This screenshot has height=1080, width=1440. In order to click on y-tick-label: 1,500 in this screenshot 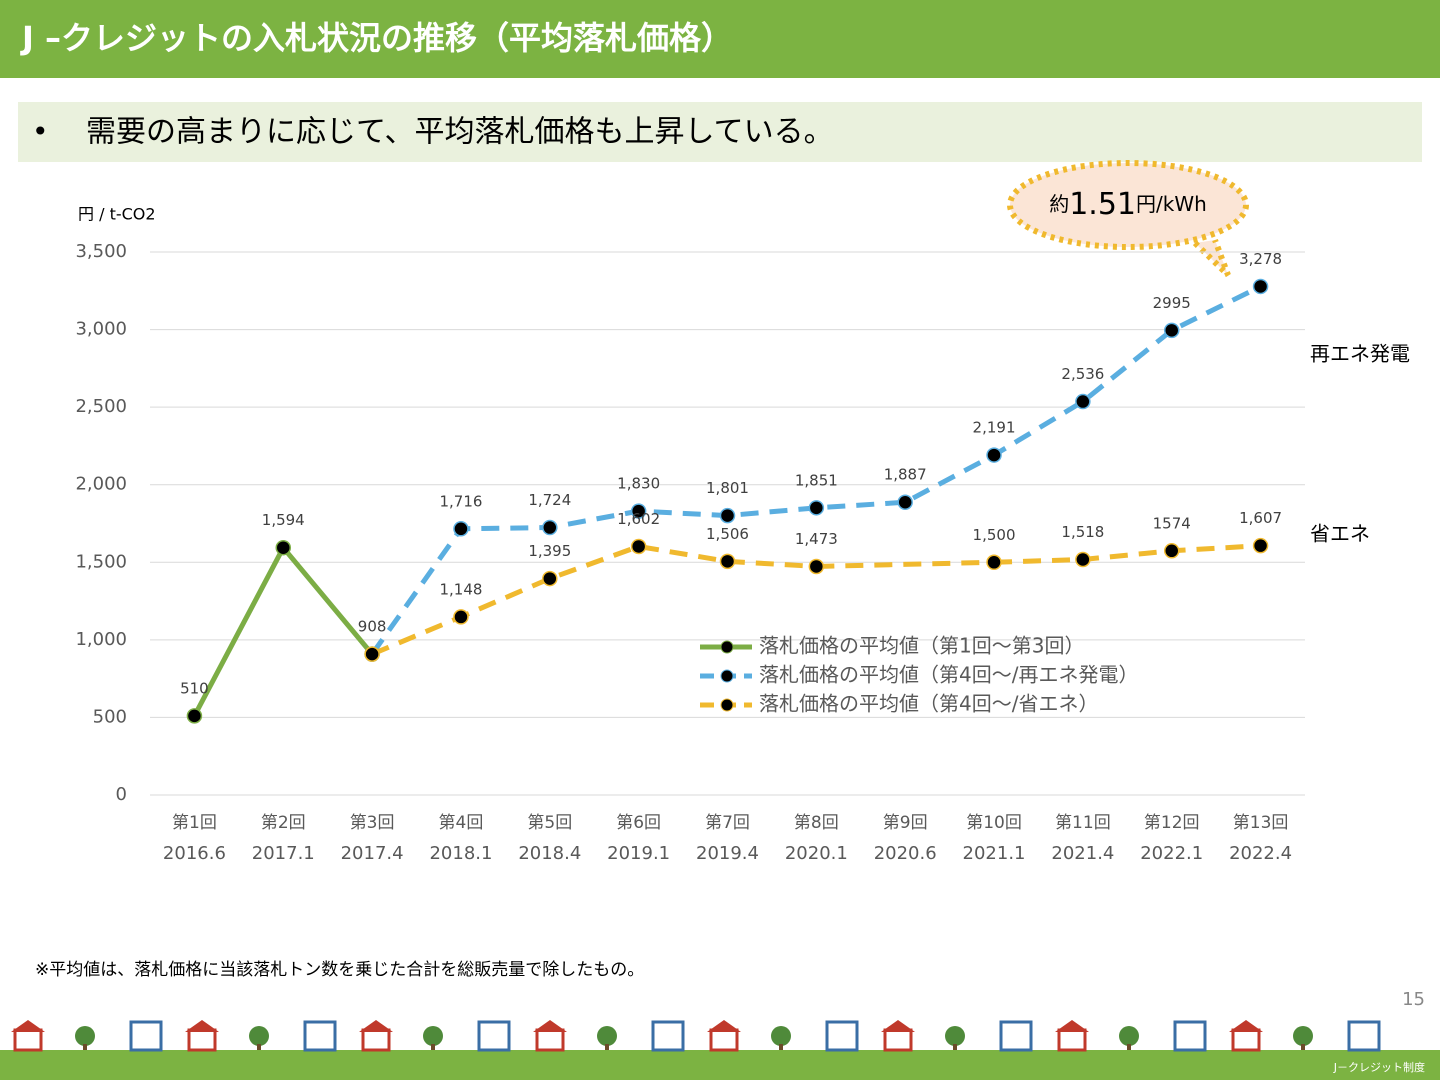, I will do `click(101, 561)`.